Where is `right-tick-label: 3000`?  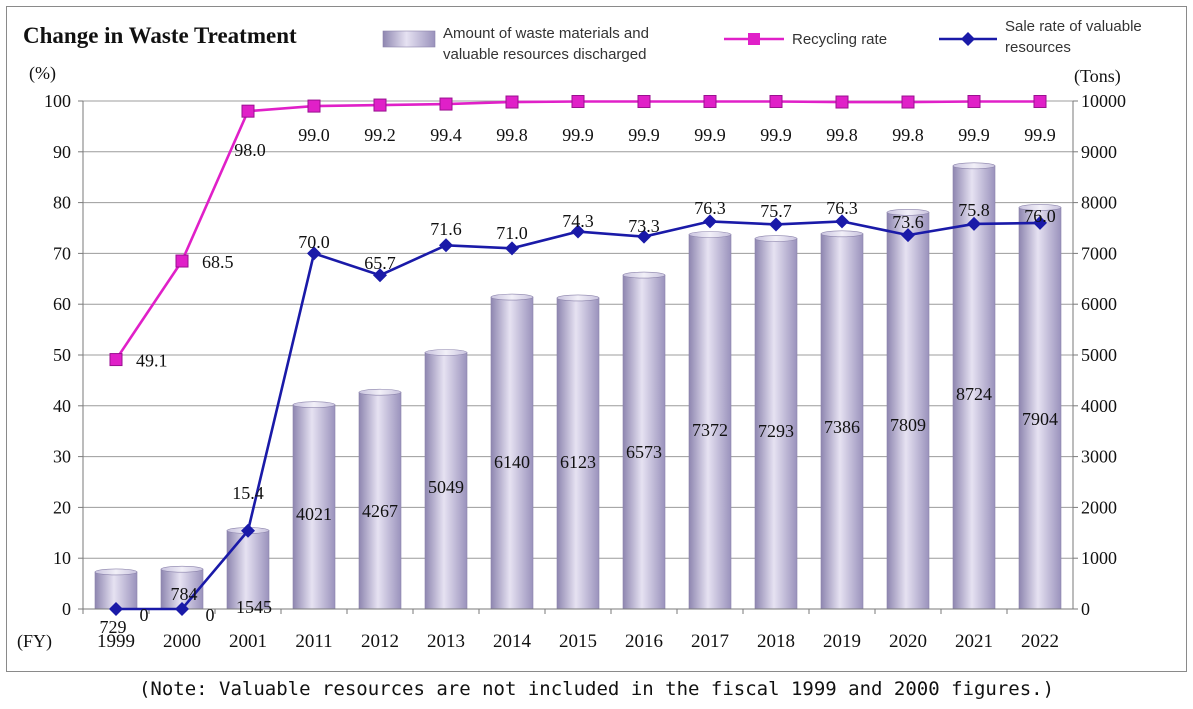 right-tick-label: 3000 is located at coordinates (1099, 457).